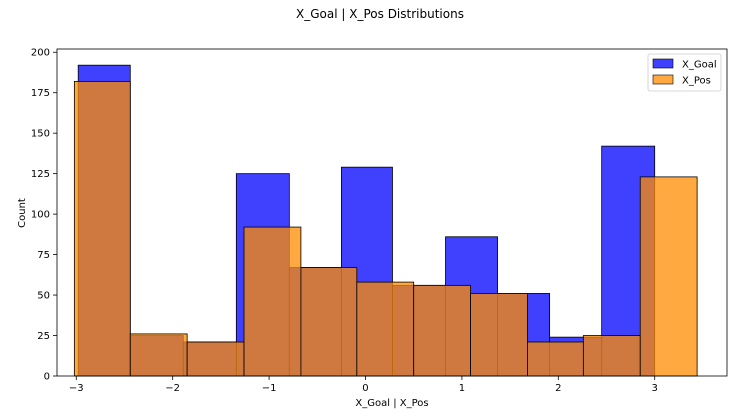  Describe the element at coordinates (40, 53) in the screenshot. I see `y-tick-label: 200` at that location.